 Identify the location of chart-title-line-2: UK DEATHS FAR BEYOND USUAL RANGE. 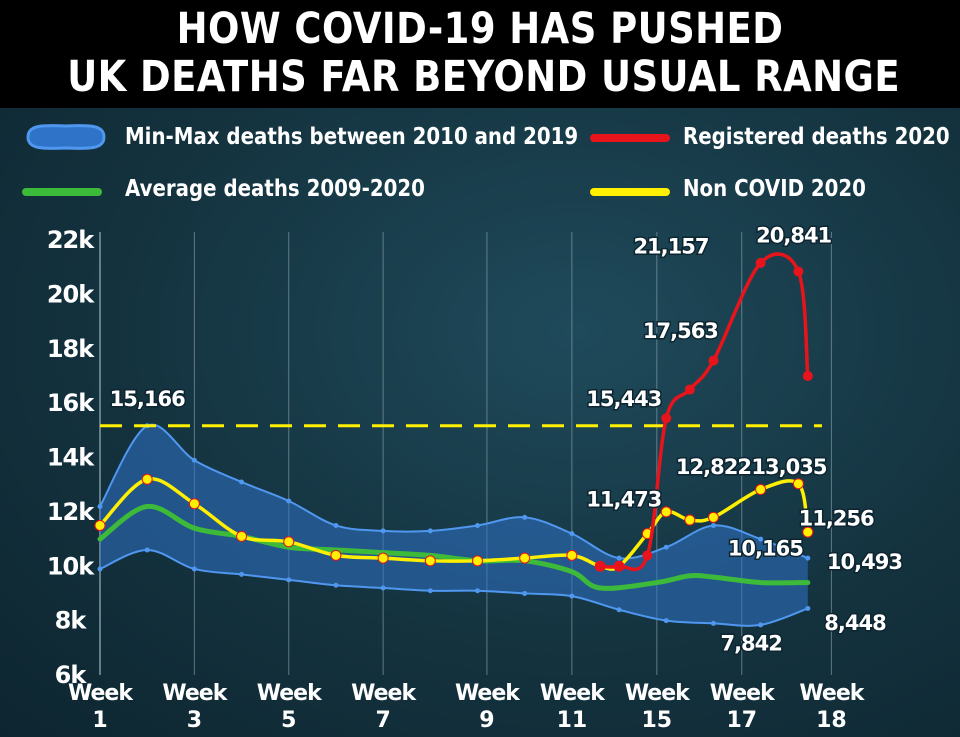
(484, 77).